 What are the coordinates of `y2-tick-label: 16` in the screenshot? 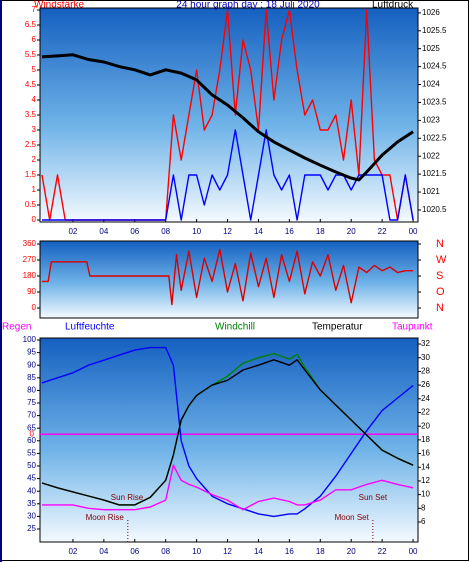 It's located at (425, 453).